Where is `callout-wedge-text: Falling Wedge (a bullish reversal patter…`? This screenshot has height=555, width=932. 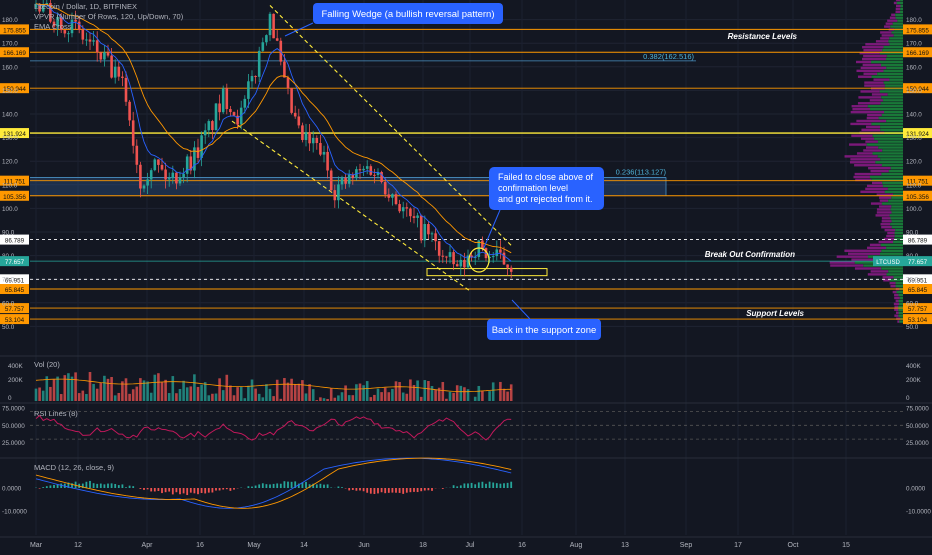 callout-wedge-text: Falling Wedge (a bullish reversal patter… is located at coordinates (407, 14).